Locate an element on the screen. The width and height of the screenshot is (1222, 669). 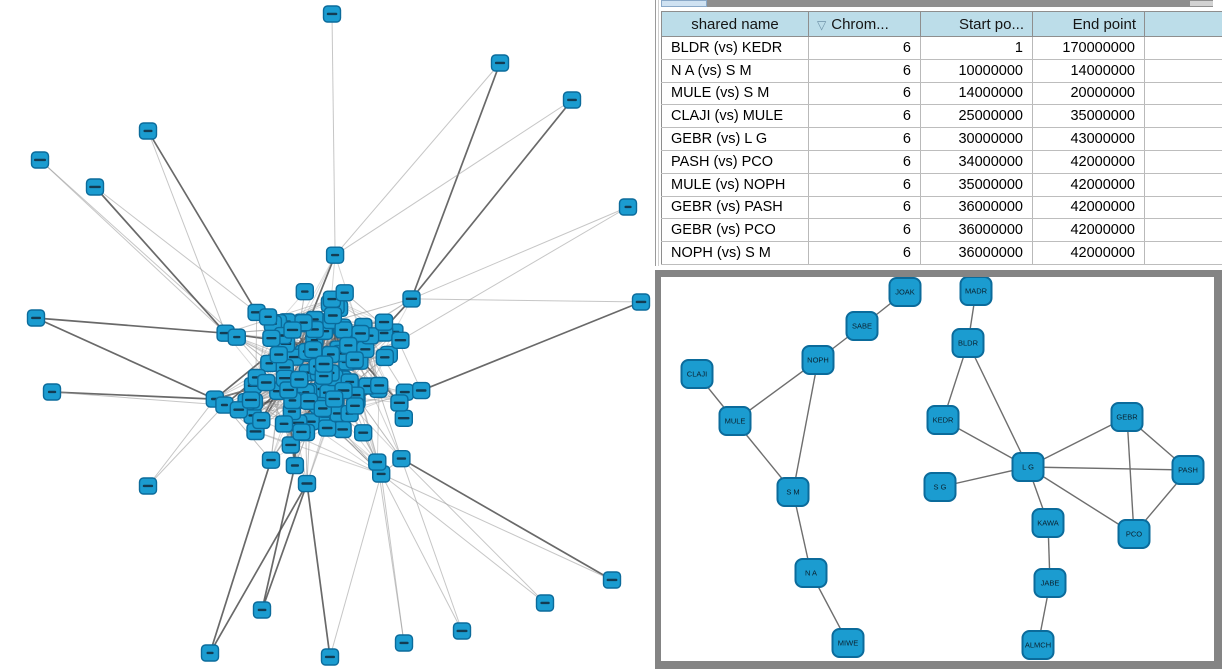
table-row: MULE (vs) NOPH6350000004200000010.5 is located at coordinates (941, 185).